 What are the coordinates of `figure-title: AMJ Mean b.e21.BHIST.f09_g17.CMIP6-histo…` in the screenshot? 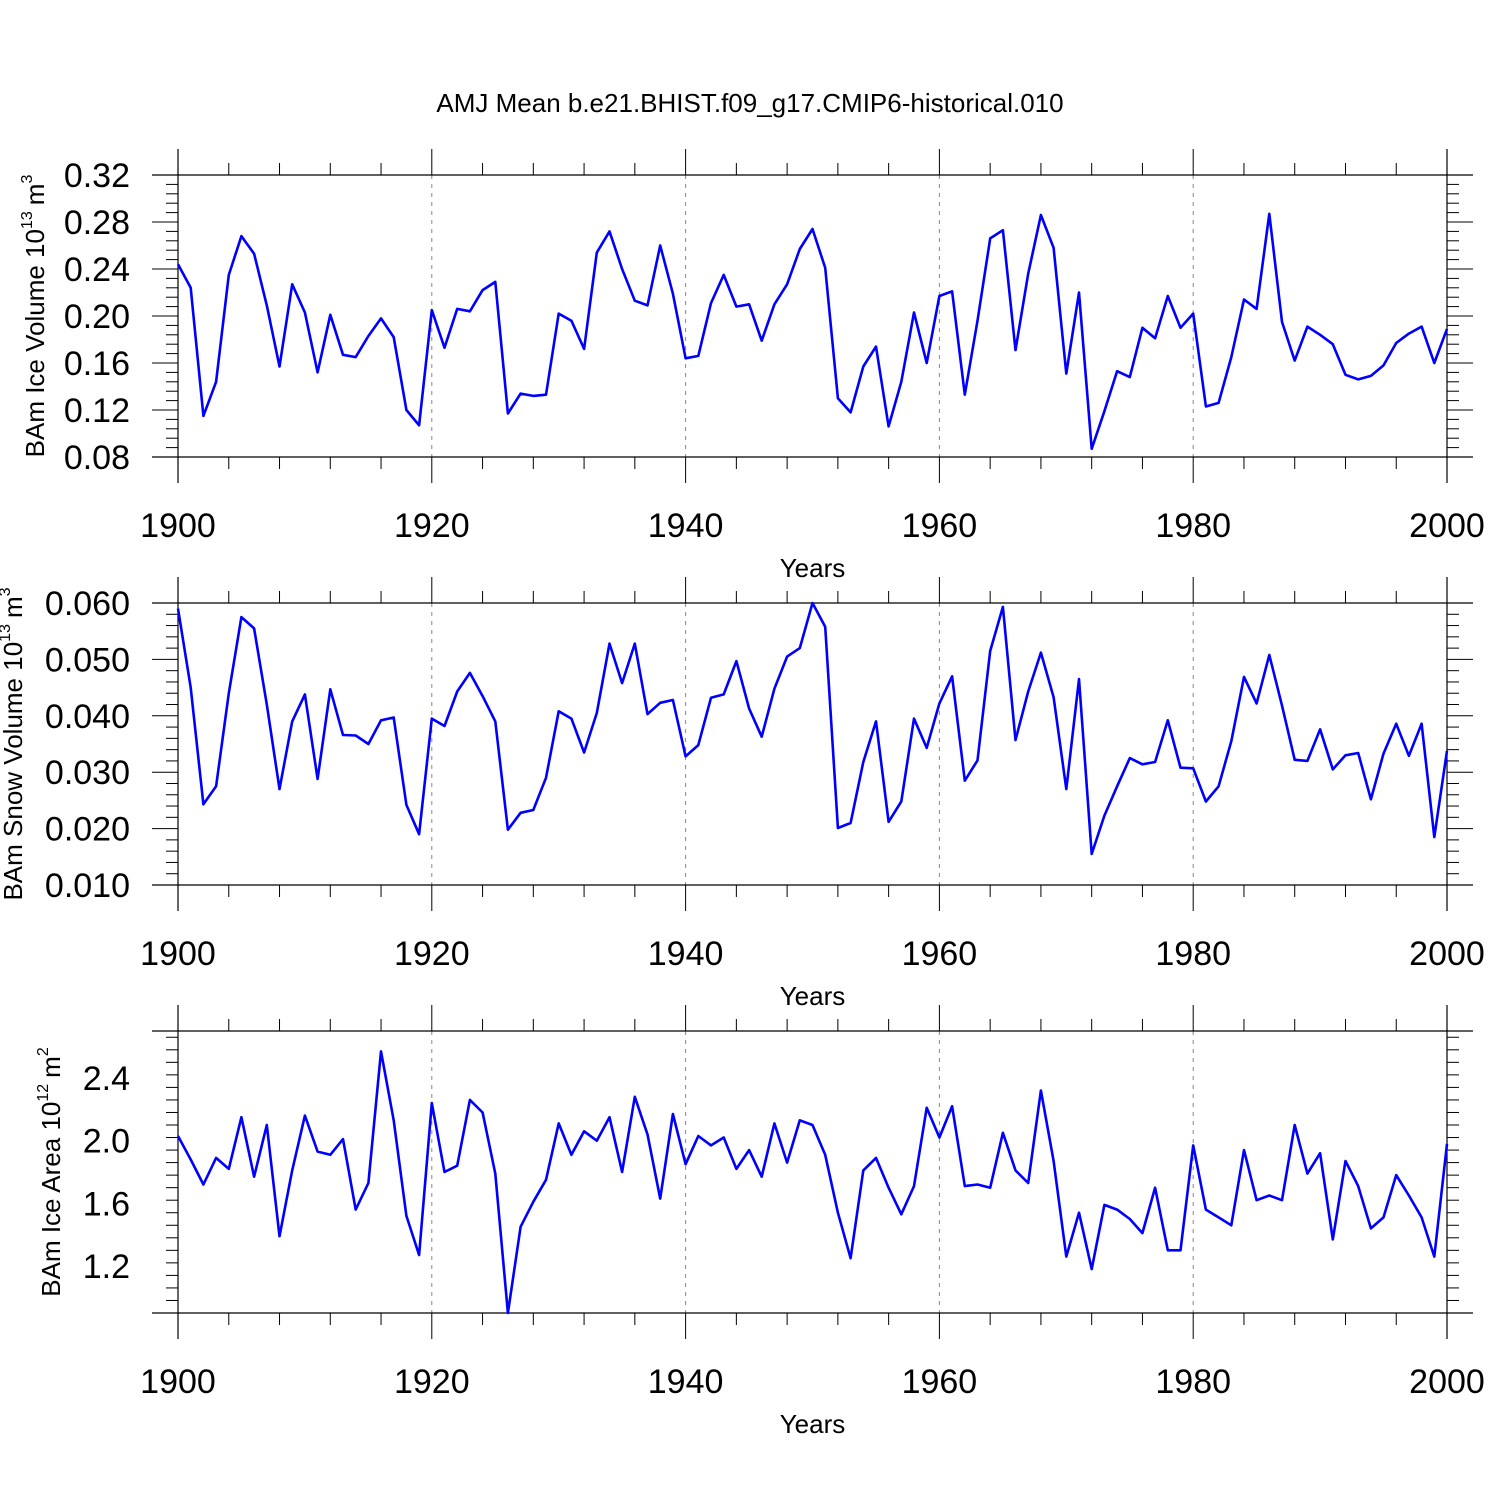 It's located at (749, 103).